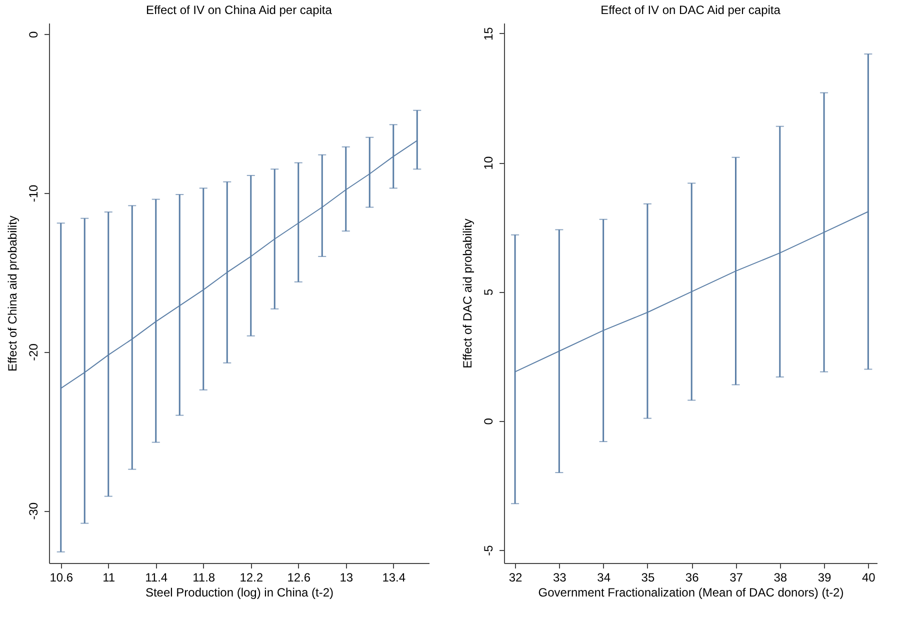  I want to click on x-tick-label: 11.4, so click(156, 577).